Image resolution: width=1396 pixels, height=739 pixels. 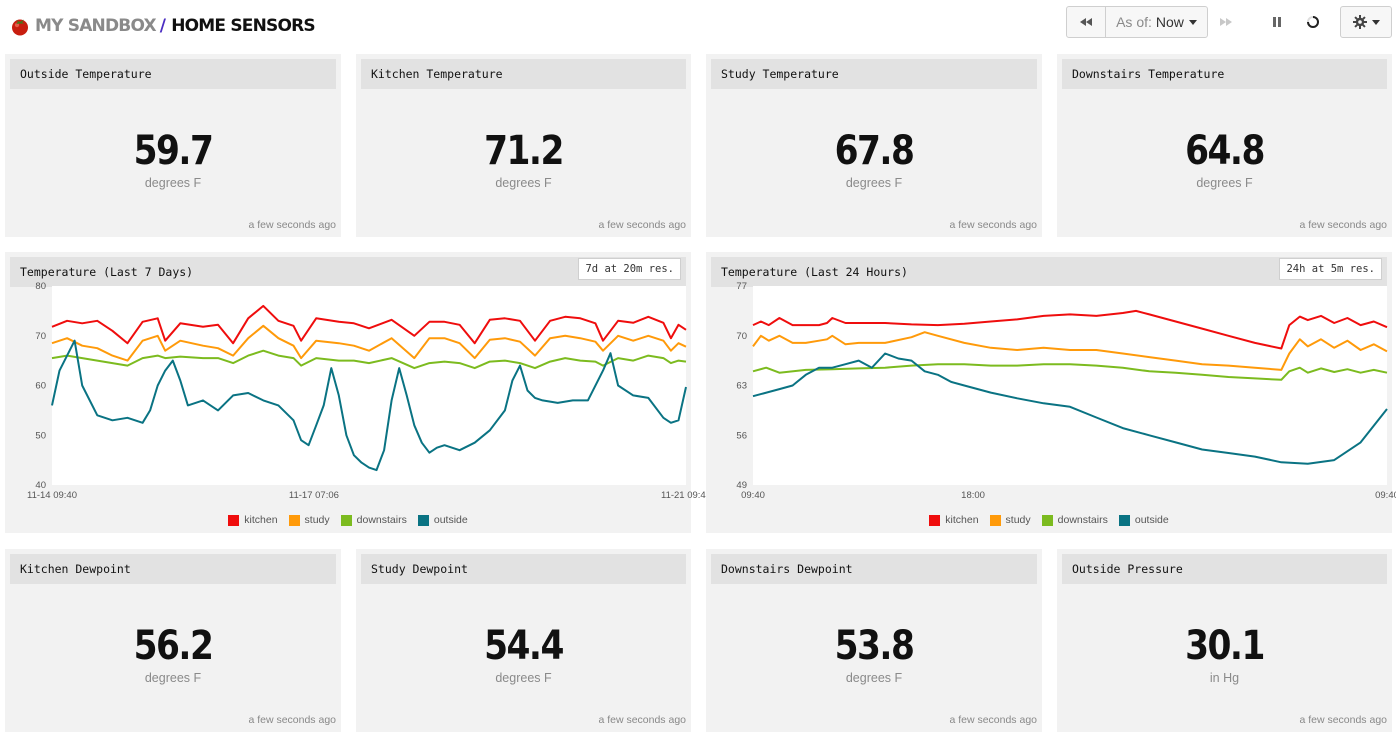 I want to click on rewind-button, so click(x=1086, y=22).